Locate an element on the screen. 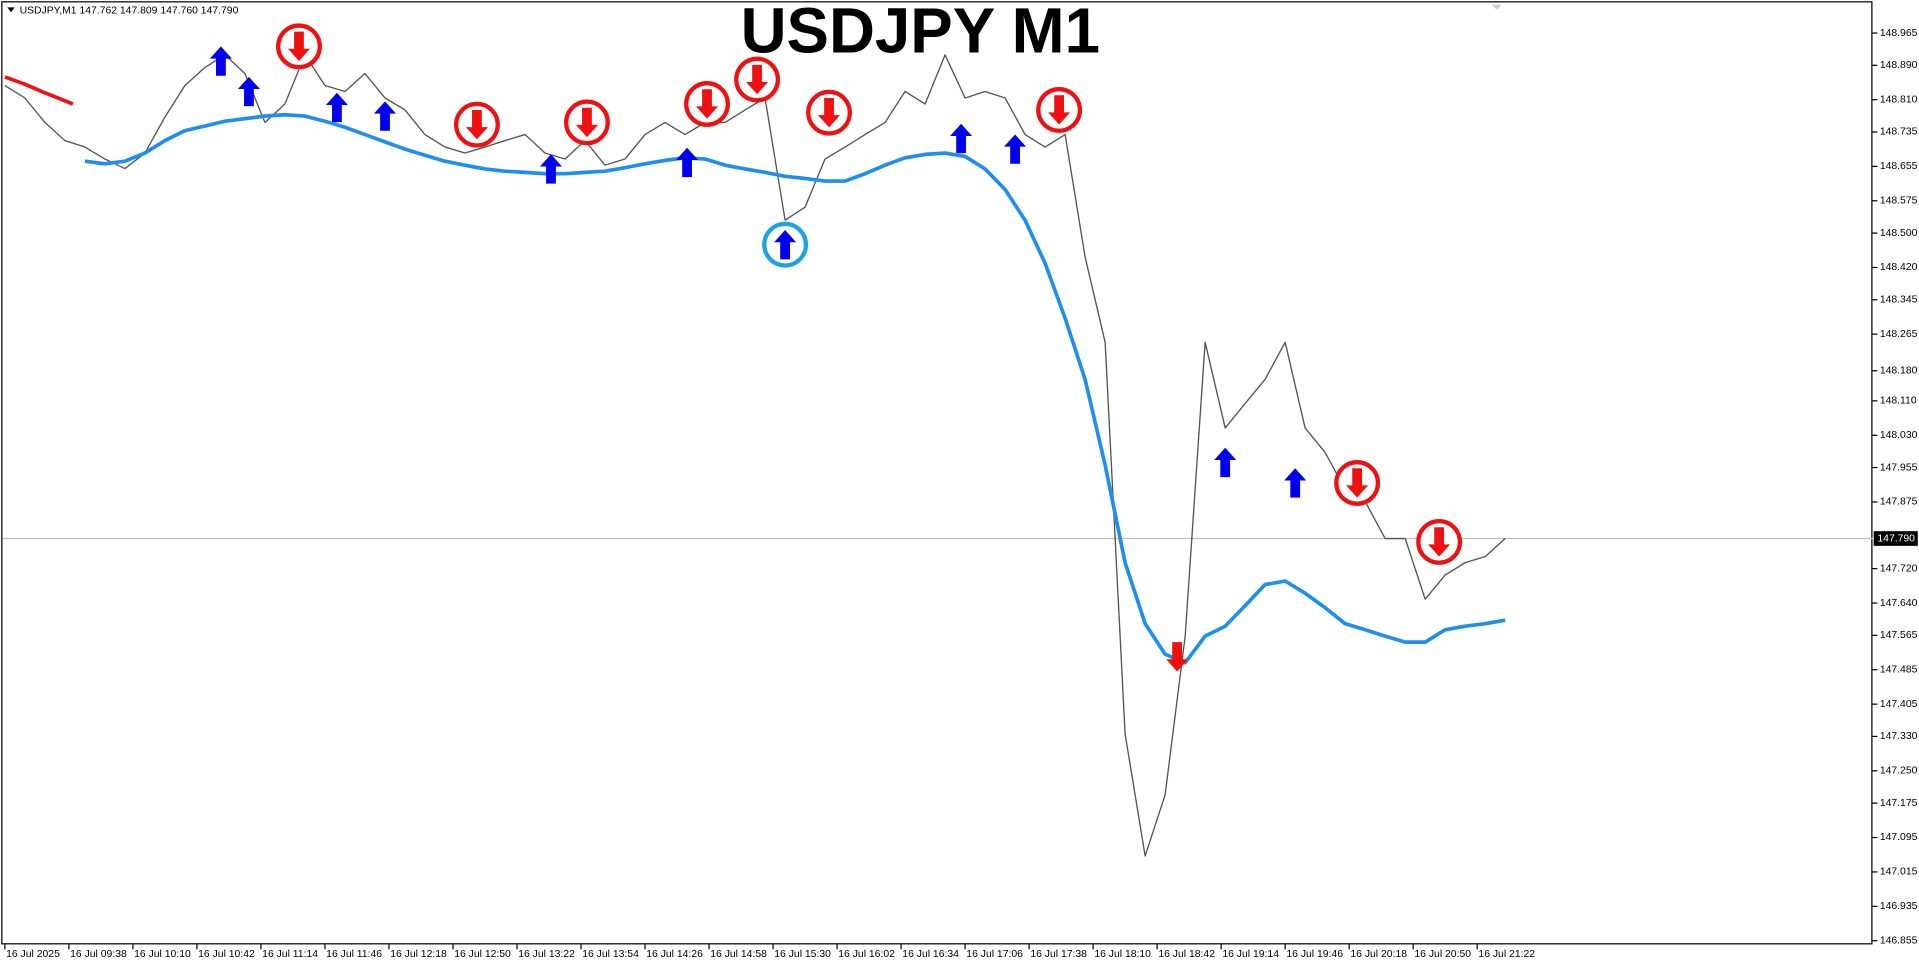  x-tick-label: 16 Jul 17:38 is located at coordinates (1058, 954).